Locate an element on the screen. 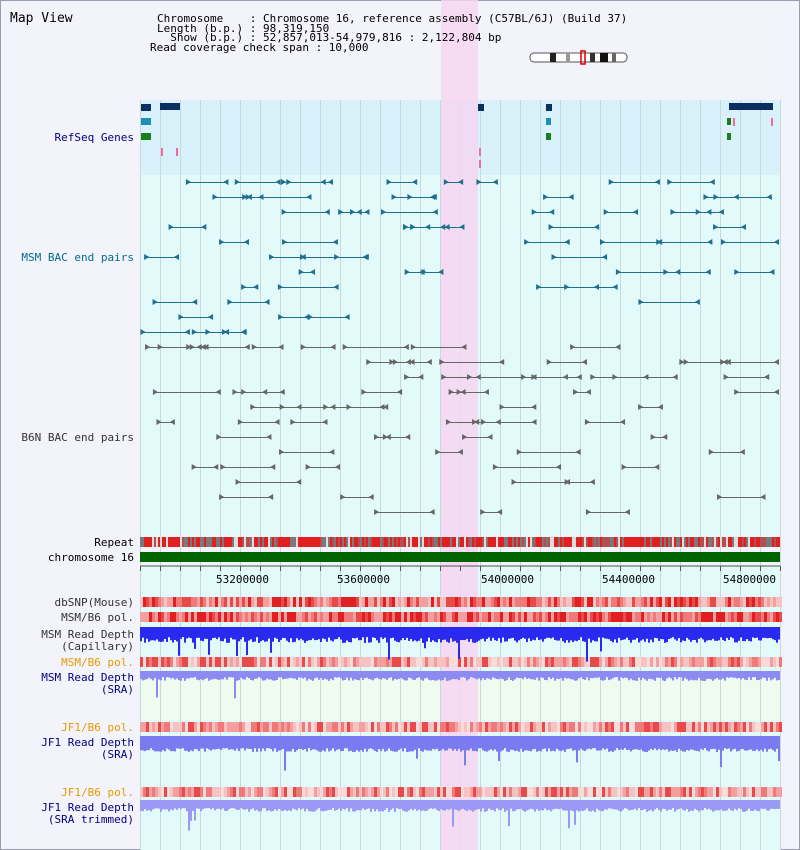  track-label-msm-read-depth-sra: MSM Read Depth is located at coordinates (87, 677).